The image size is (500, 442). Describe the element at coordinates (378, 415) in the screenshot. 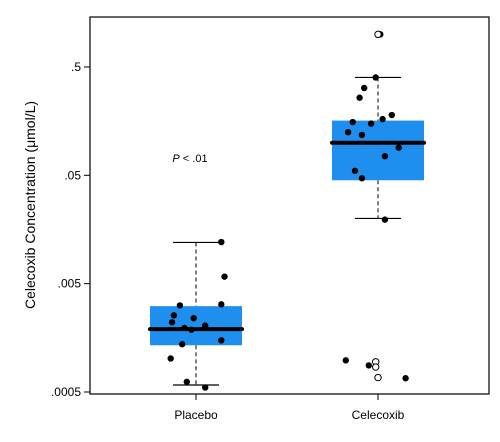

I see `x-tick-label: Celecoxib` at that location.